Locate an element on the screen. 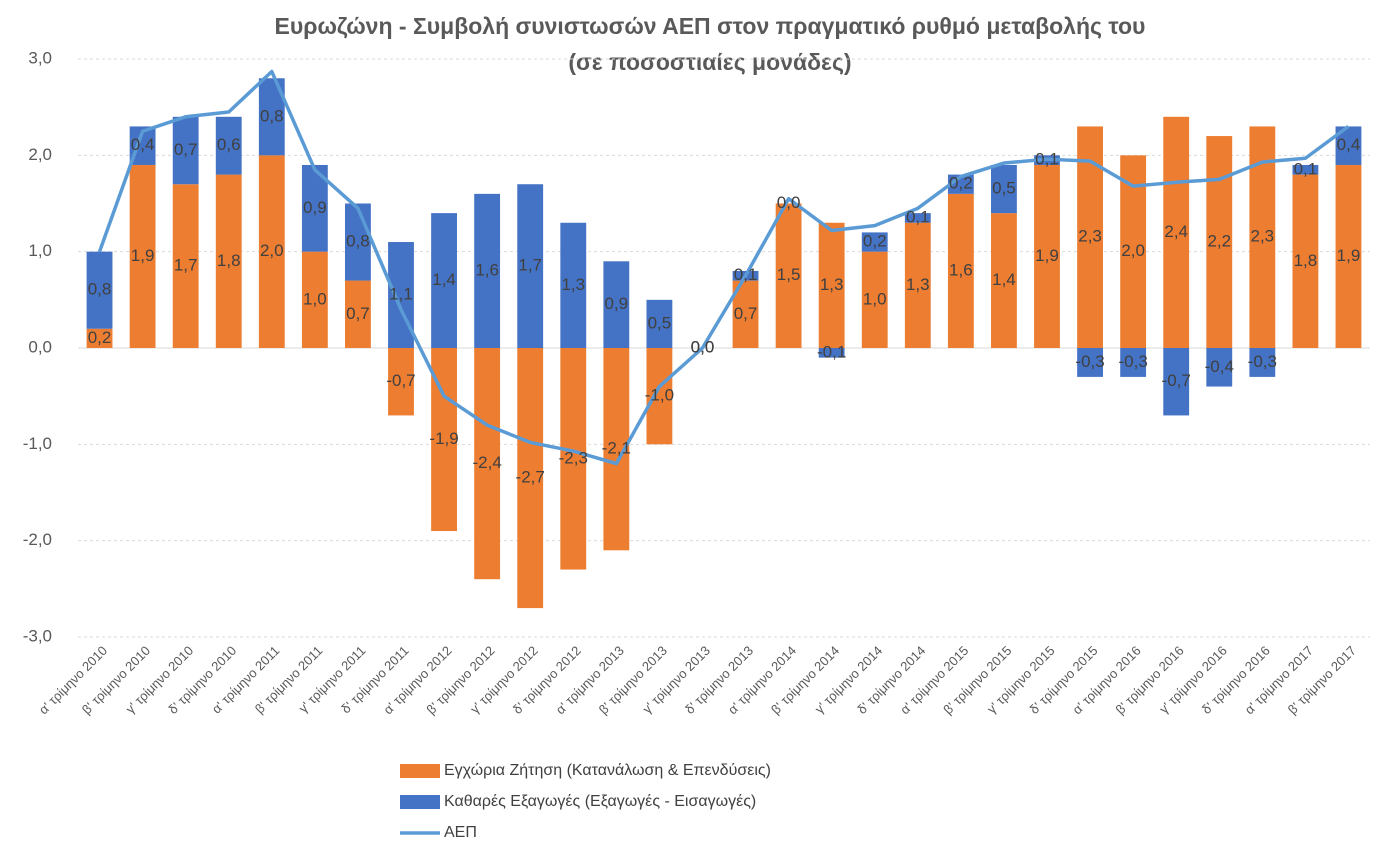 This screenshot has height=847, width=1384. data-label: -0,7 is located at coordinates (400, 380).